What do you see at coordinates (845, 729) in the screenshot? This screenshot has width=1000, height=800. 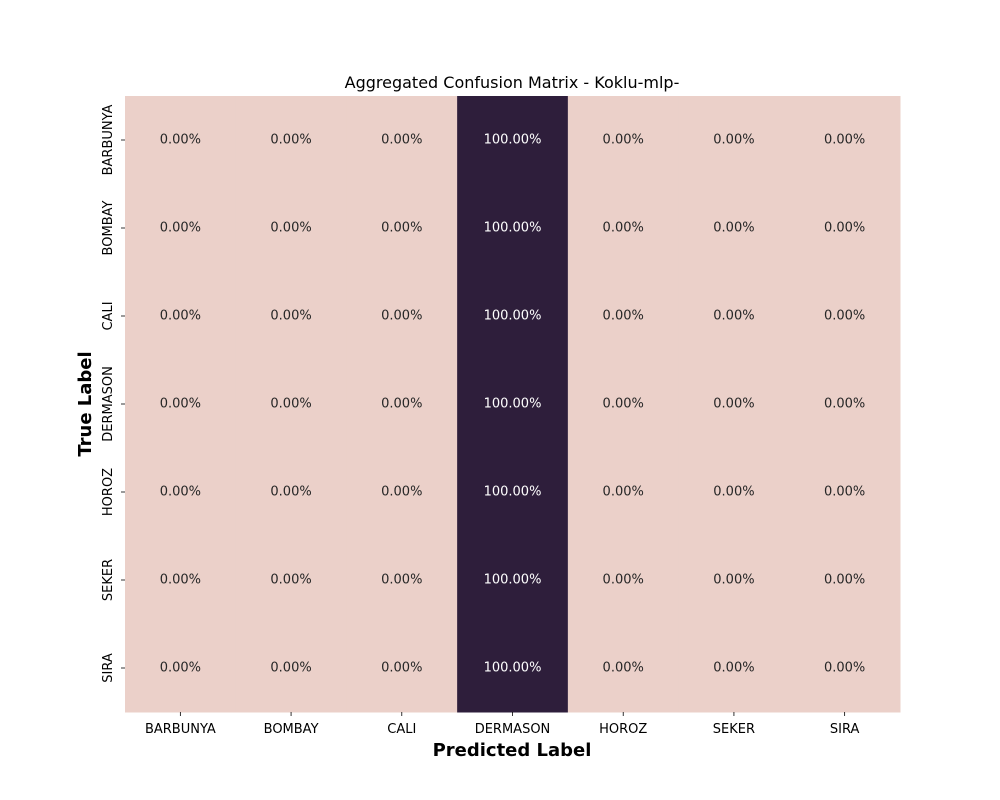 I see `x-tick-label: SIRA` at bounding box center [845, 729].